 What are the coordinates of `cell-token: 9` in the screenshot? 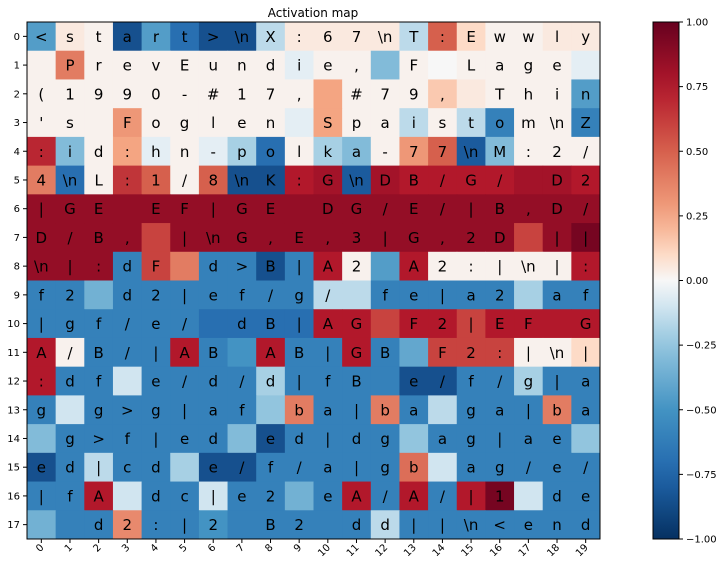 It's located at (414, 94).